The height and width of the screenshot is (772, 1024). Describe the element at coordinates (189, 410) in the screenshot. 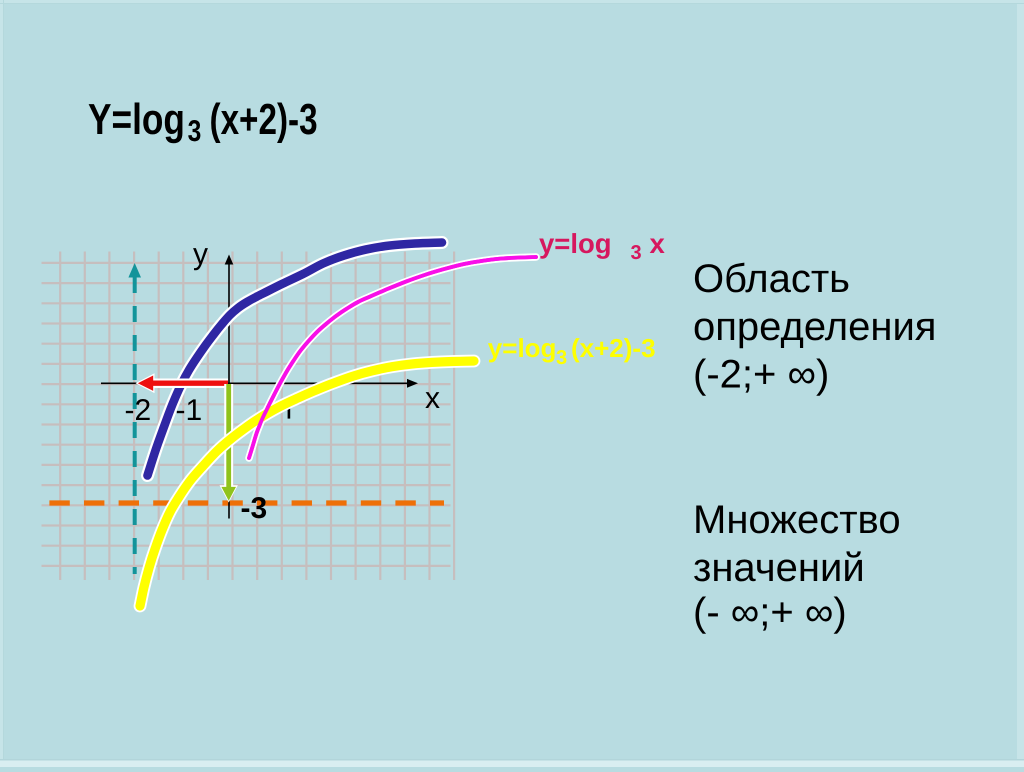

I see `svg-text: -1` at that location.